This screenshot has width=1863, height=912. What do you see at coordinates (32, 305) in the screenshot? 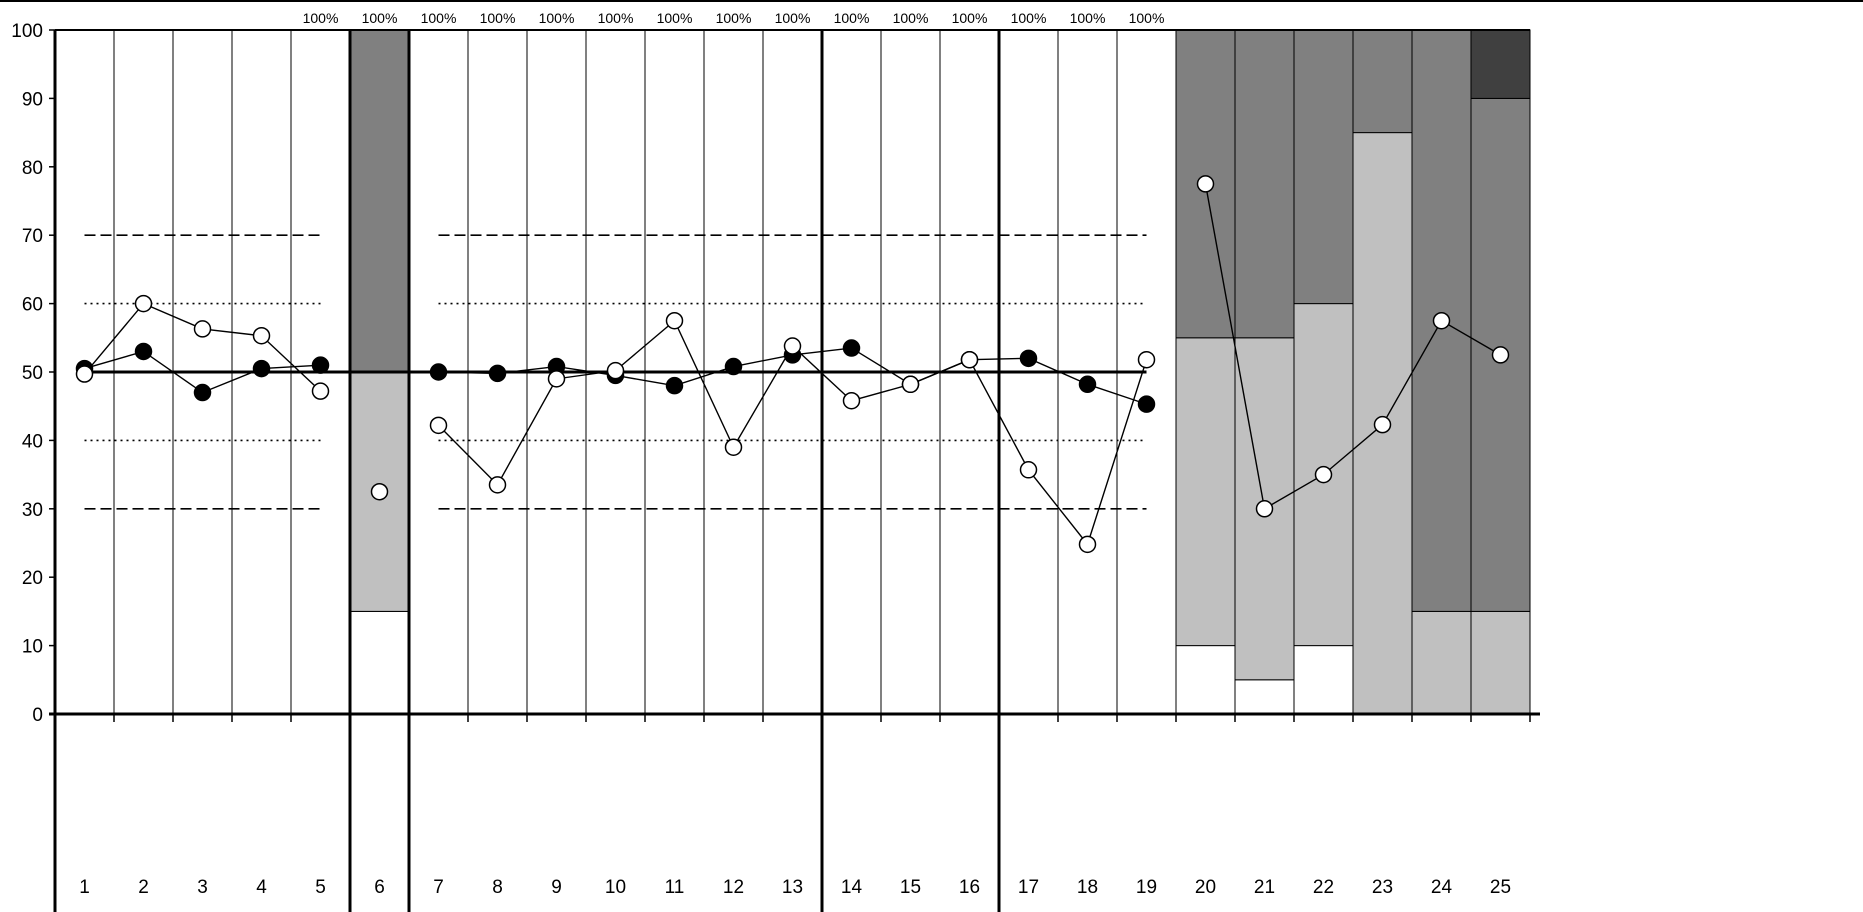
I see `y-tick-label: 60` at bounding box center [32, 305].